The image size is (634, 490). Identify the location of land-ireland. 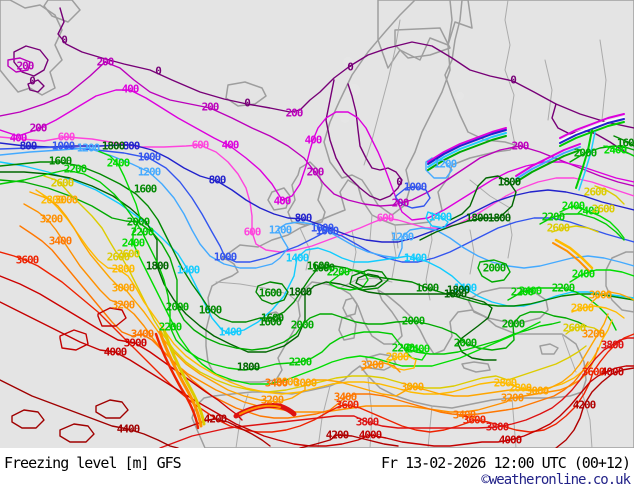
(279, 199).